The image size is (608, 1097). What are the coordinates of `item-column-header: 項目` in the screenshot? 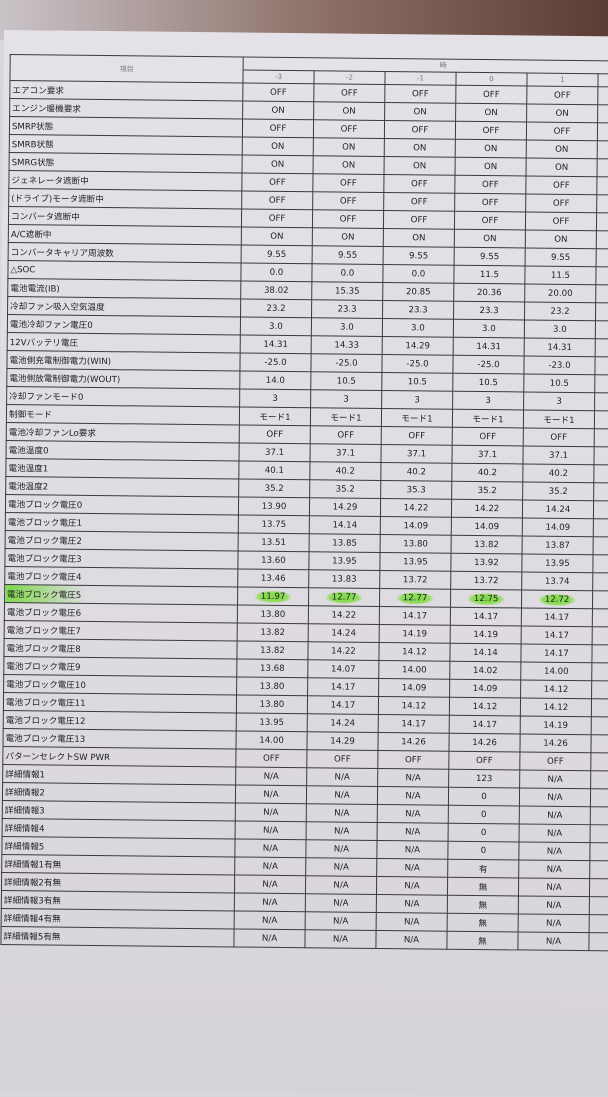 It's located at (126, 69).